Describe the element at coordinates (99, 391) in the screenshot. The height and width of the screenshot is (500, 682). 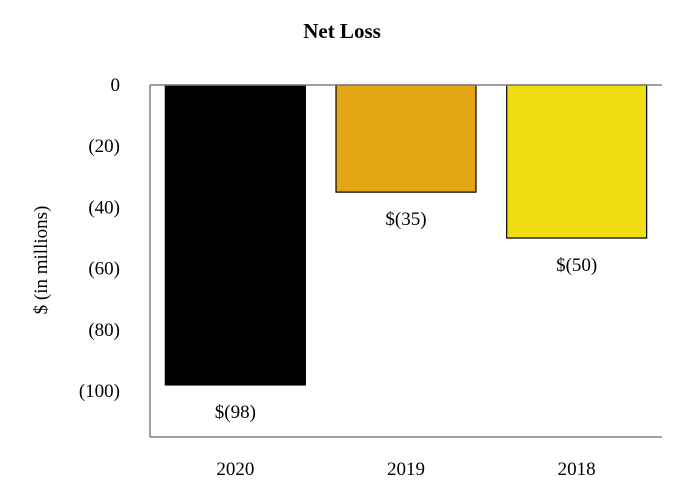
I see `y-tick-label: (100)` at that location.